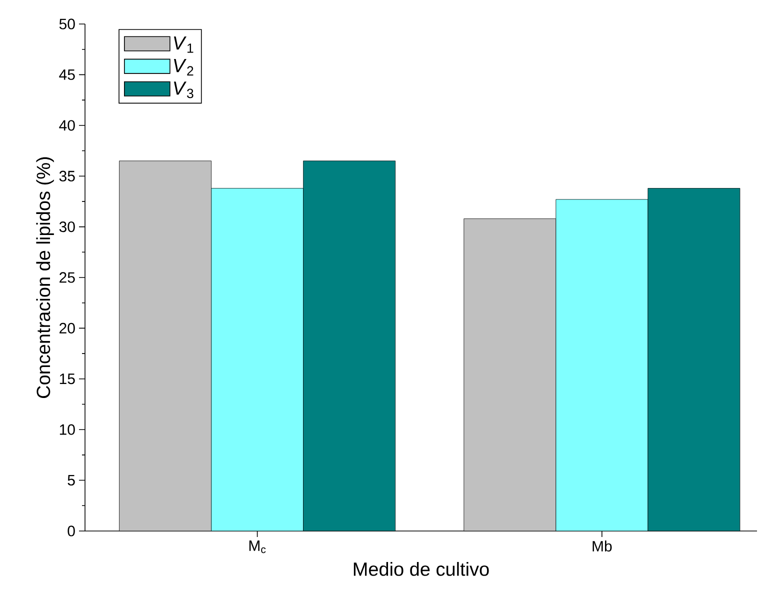  Describe the element at coordinates (67, 226) in the screenshot. I see `y-tick-label: 30` at that location.